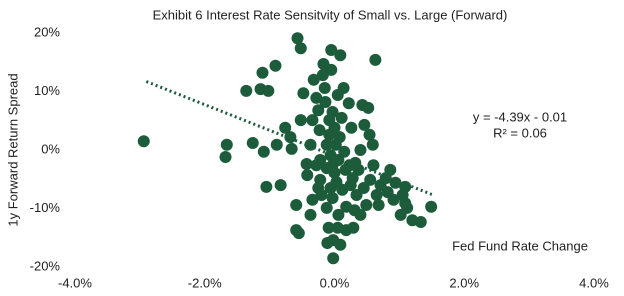 Image resolution: width=624 pixels, height=296 pixels. Describe the element at coordinates (50, 148) in the screenshot. I see `y-tick-label: 0%` at that location.